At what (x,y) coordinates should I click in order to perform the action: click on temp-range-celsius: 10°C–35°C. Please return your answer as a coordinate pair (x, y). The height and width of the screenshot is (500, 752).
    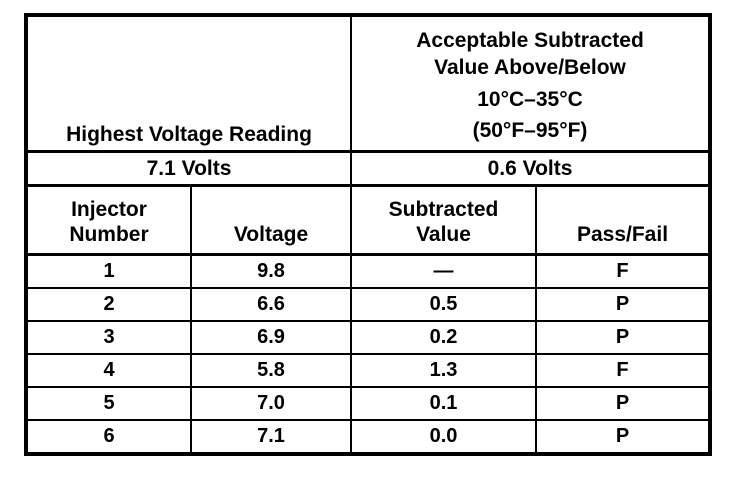
    Looking at the image, I should click on (530, 99).